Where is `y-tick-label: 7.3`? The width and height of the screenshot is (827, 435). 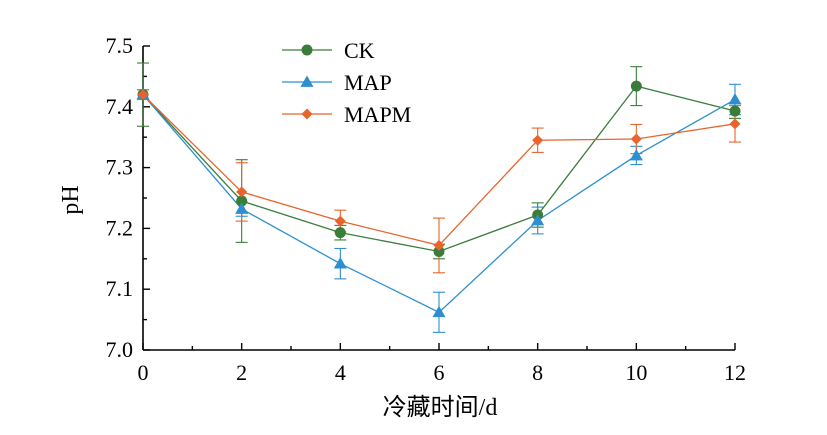
y-tick-label: 7.3 is located at coordinates (120, 167).